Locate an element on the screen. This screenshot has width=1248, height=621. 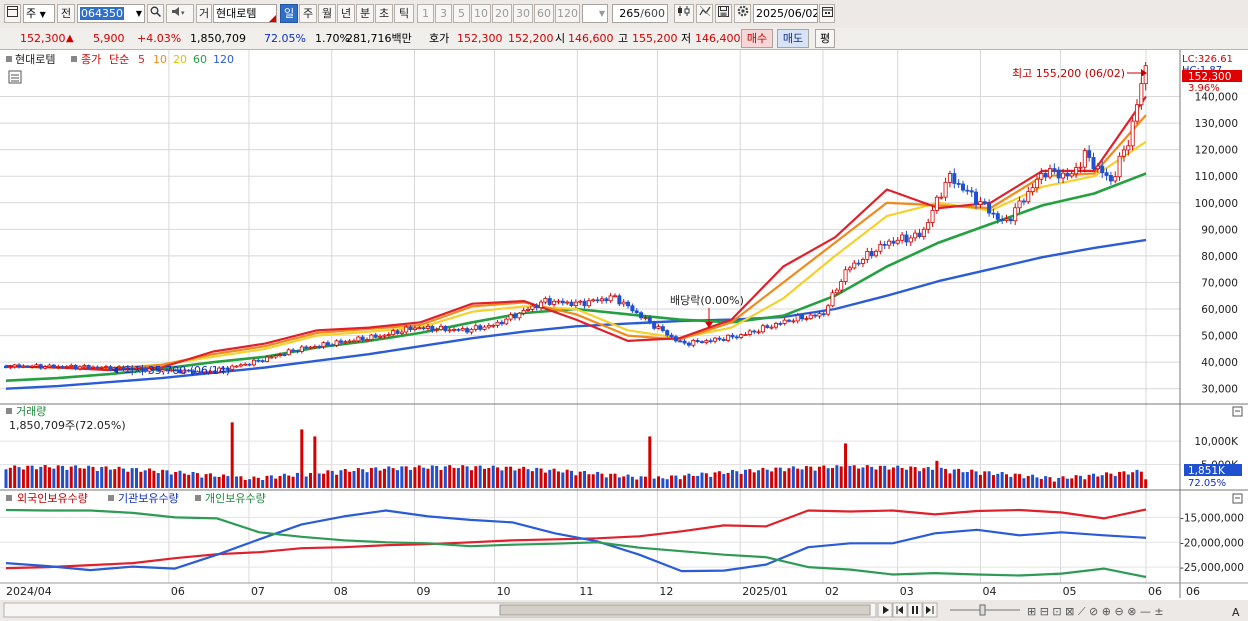
change-percent: +4.03% is located at coordinates (159, 38).